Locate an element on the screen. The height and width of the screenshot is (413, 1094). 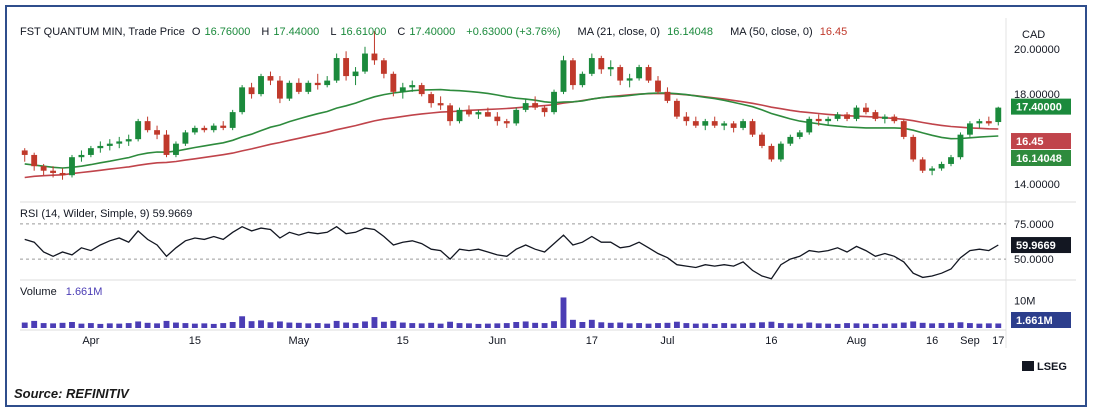
high-label: H is located at coordinates (265, 32).